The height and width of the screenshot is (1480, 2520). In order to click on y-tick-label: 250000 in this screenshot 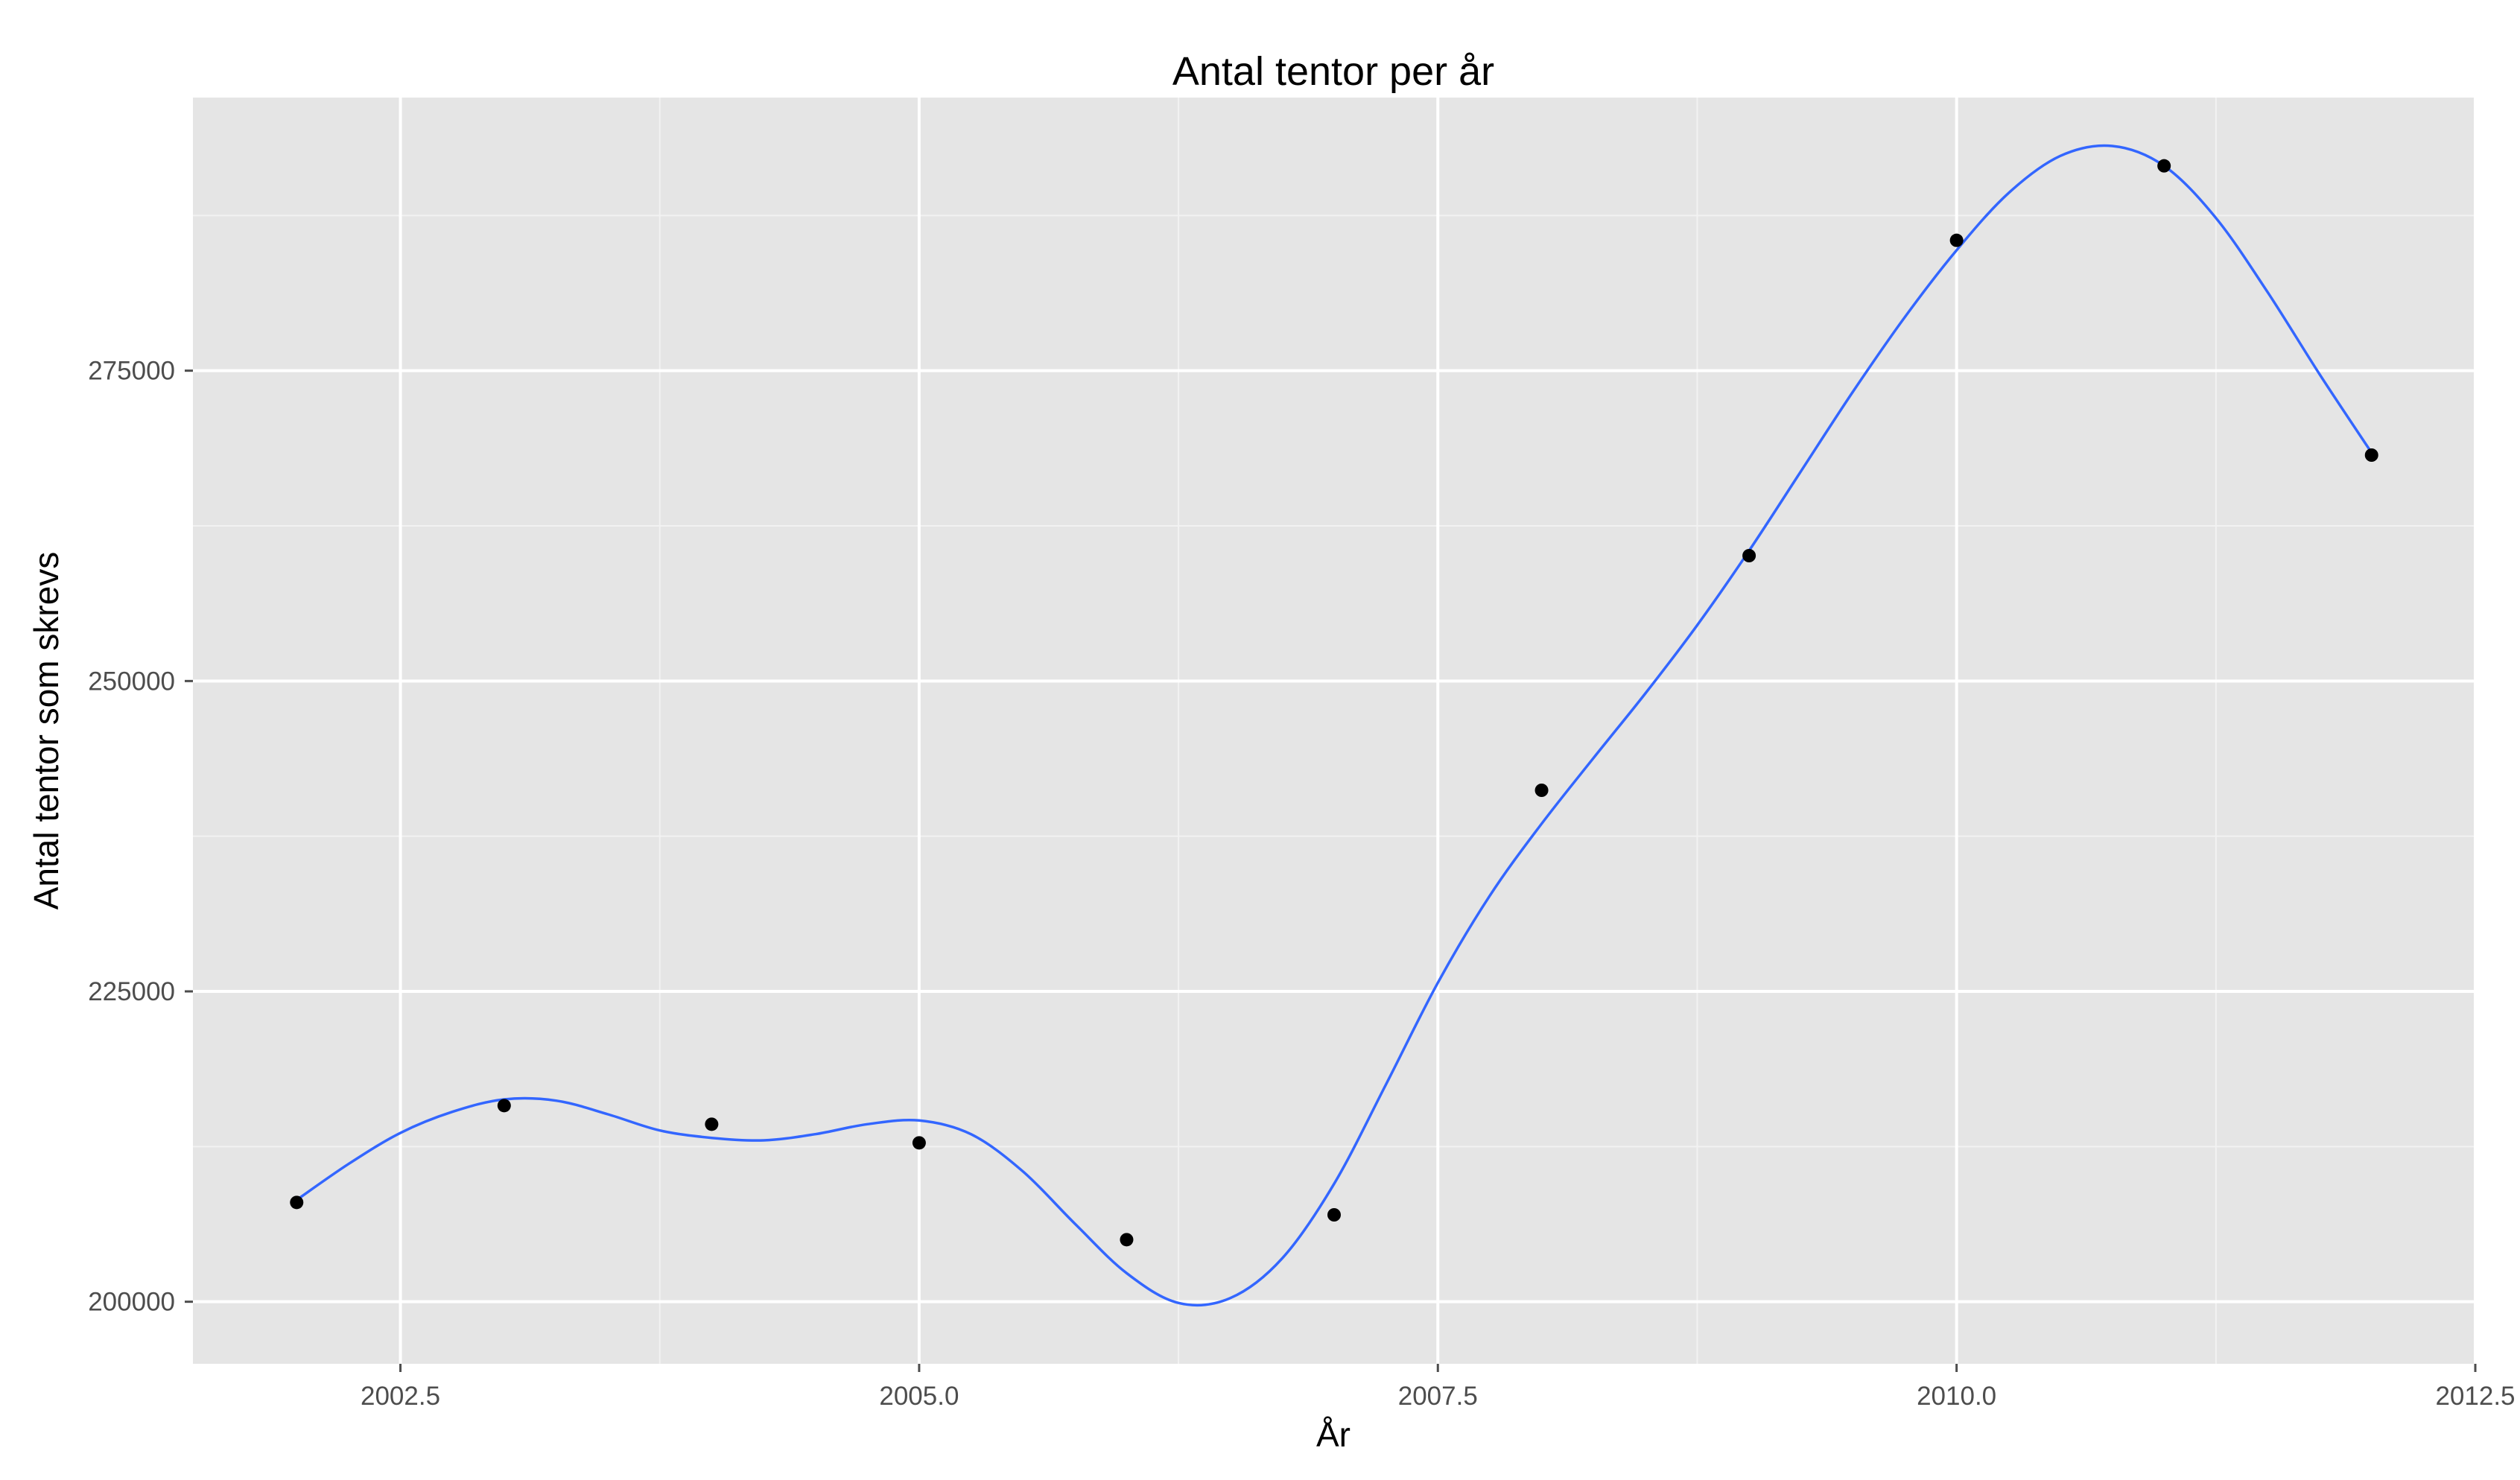, I will do `click(131, 682)`.